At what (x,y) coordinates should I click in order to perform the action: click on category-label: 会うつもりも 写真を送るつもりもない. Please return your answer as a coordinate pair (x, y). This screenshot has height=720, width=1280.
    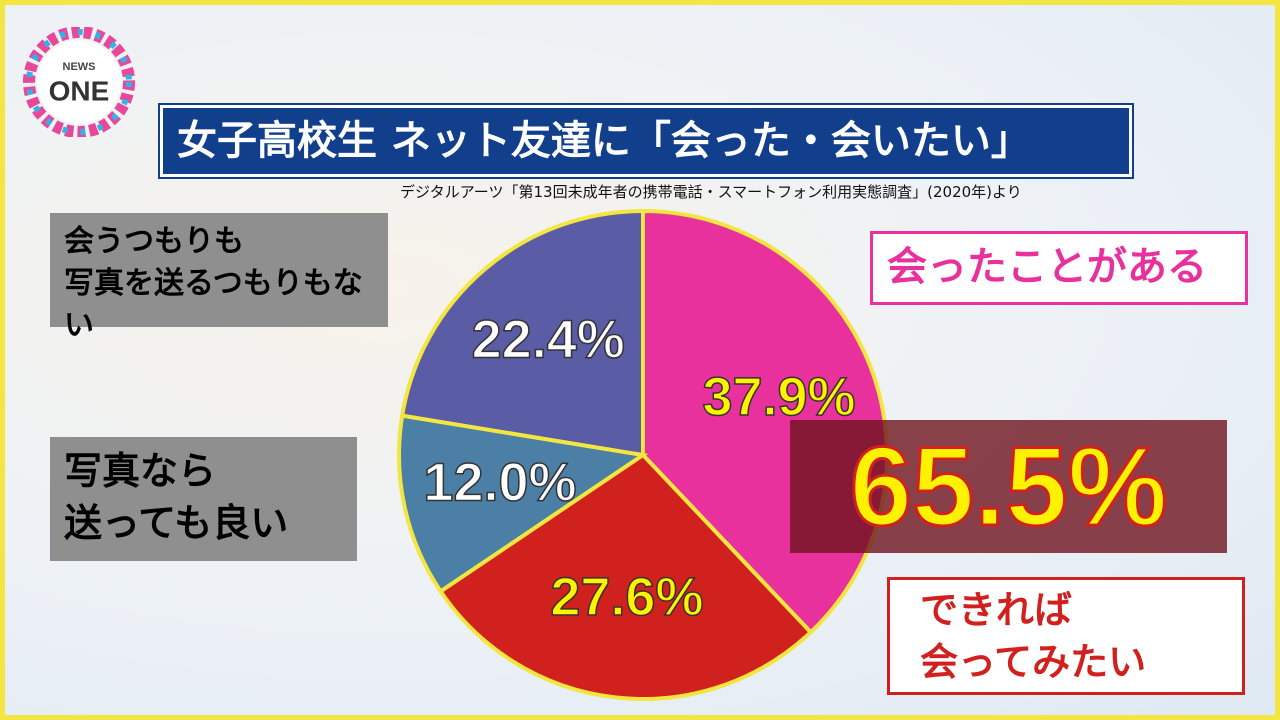
    Looking at the image, I should click on (219, 278).